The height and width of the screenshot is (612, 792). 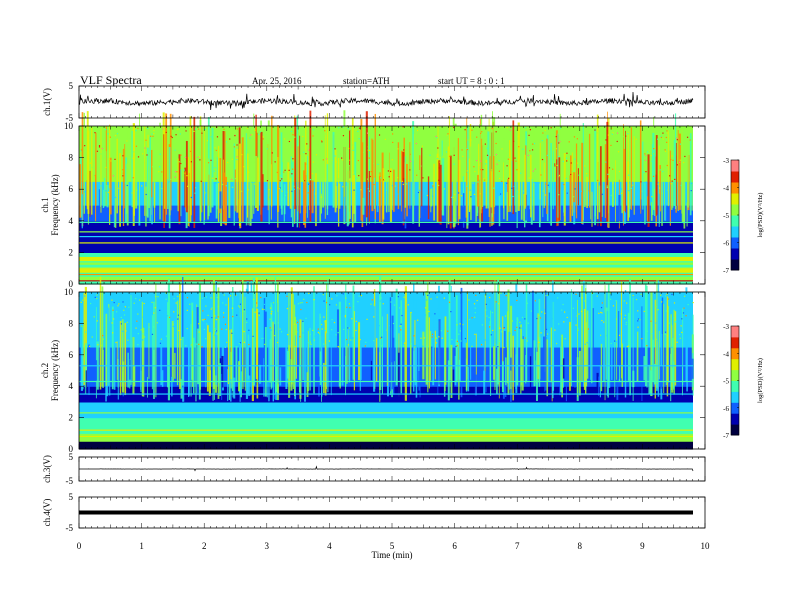 What do you see at coordinates (71, 158) in the screenshot?
I see `y-tick-label: 8` at bounding box center [71, 158].